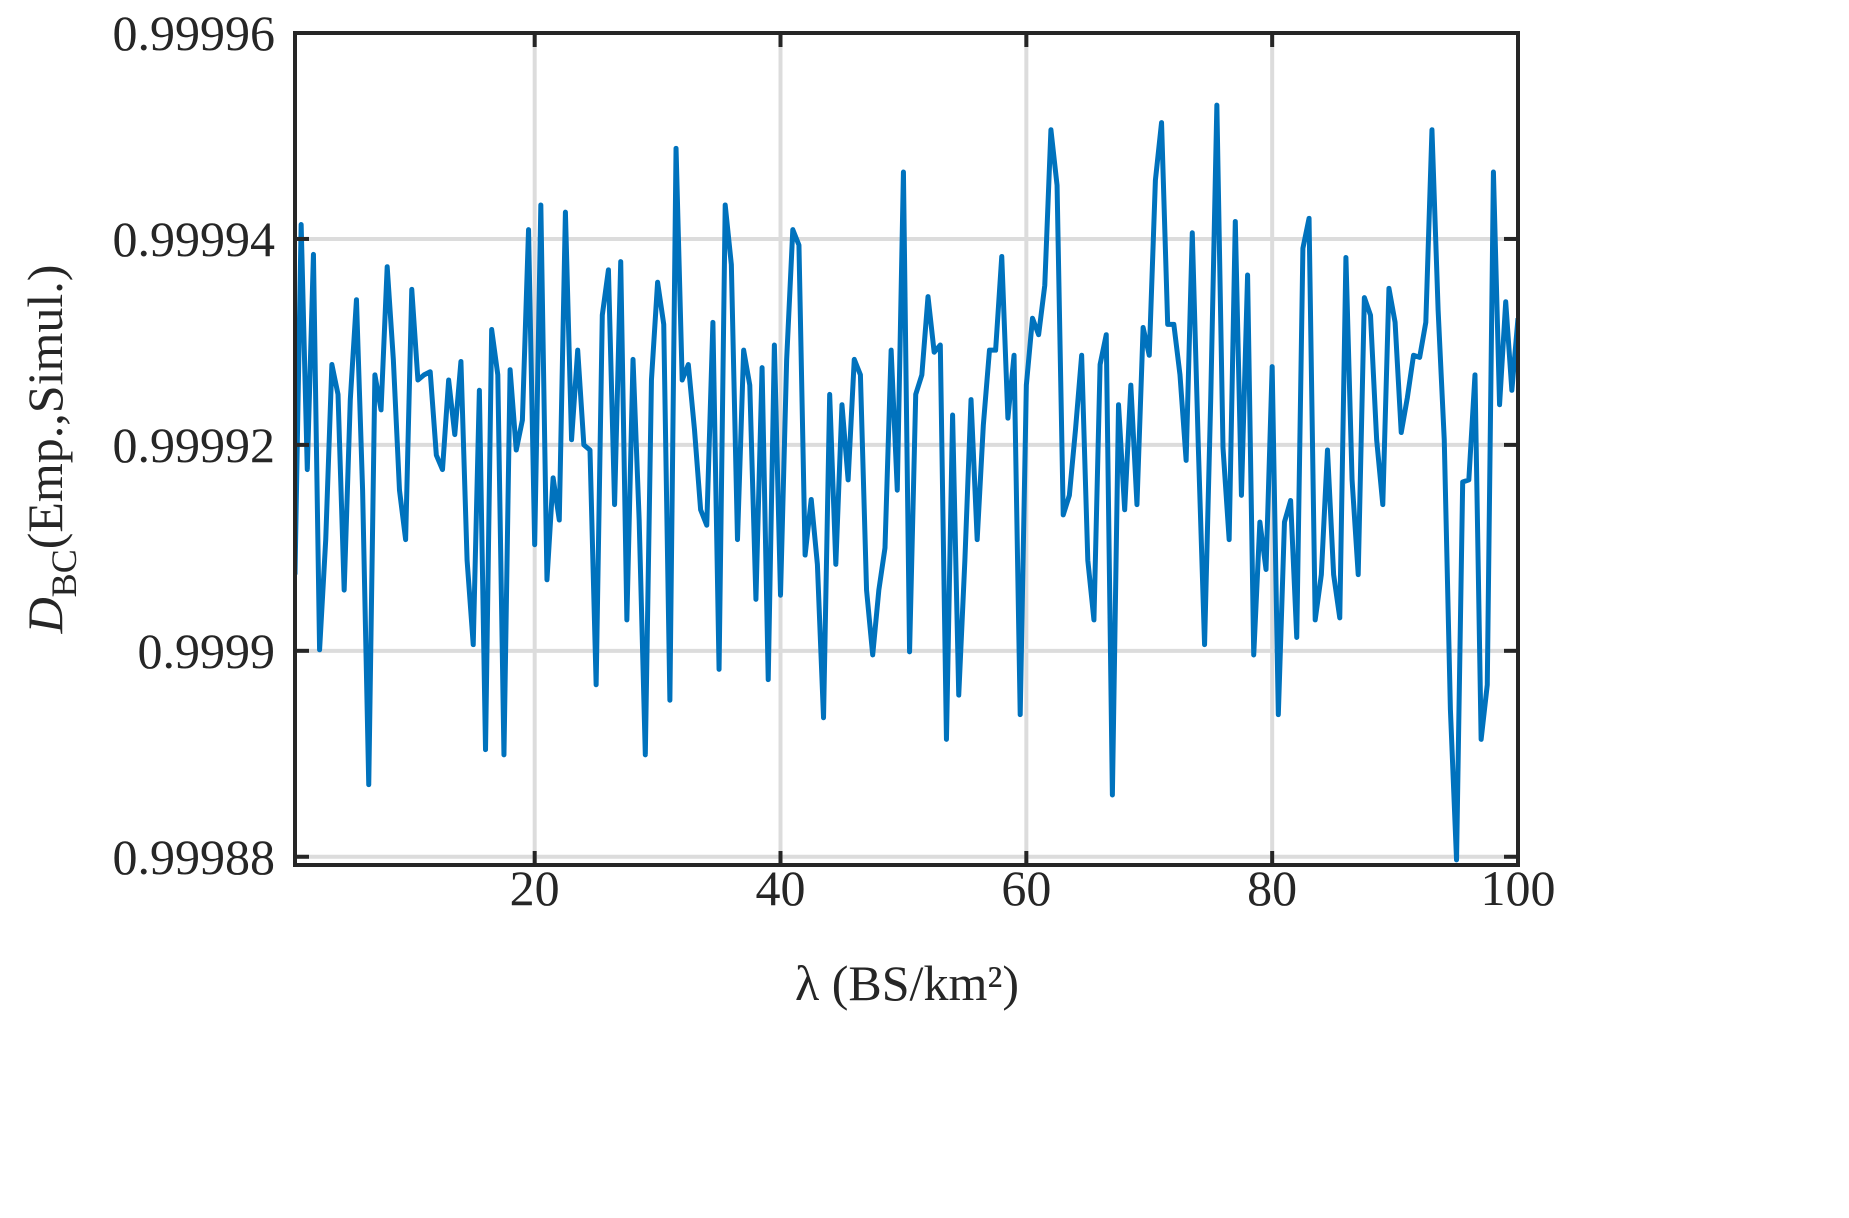  What do you see at coordinates (781, 888) in the screenshot?
I see `x-tick-label: 40` at bounding box center [781, 888].